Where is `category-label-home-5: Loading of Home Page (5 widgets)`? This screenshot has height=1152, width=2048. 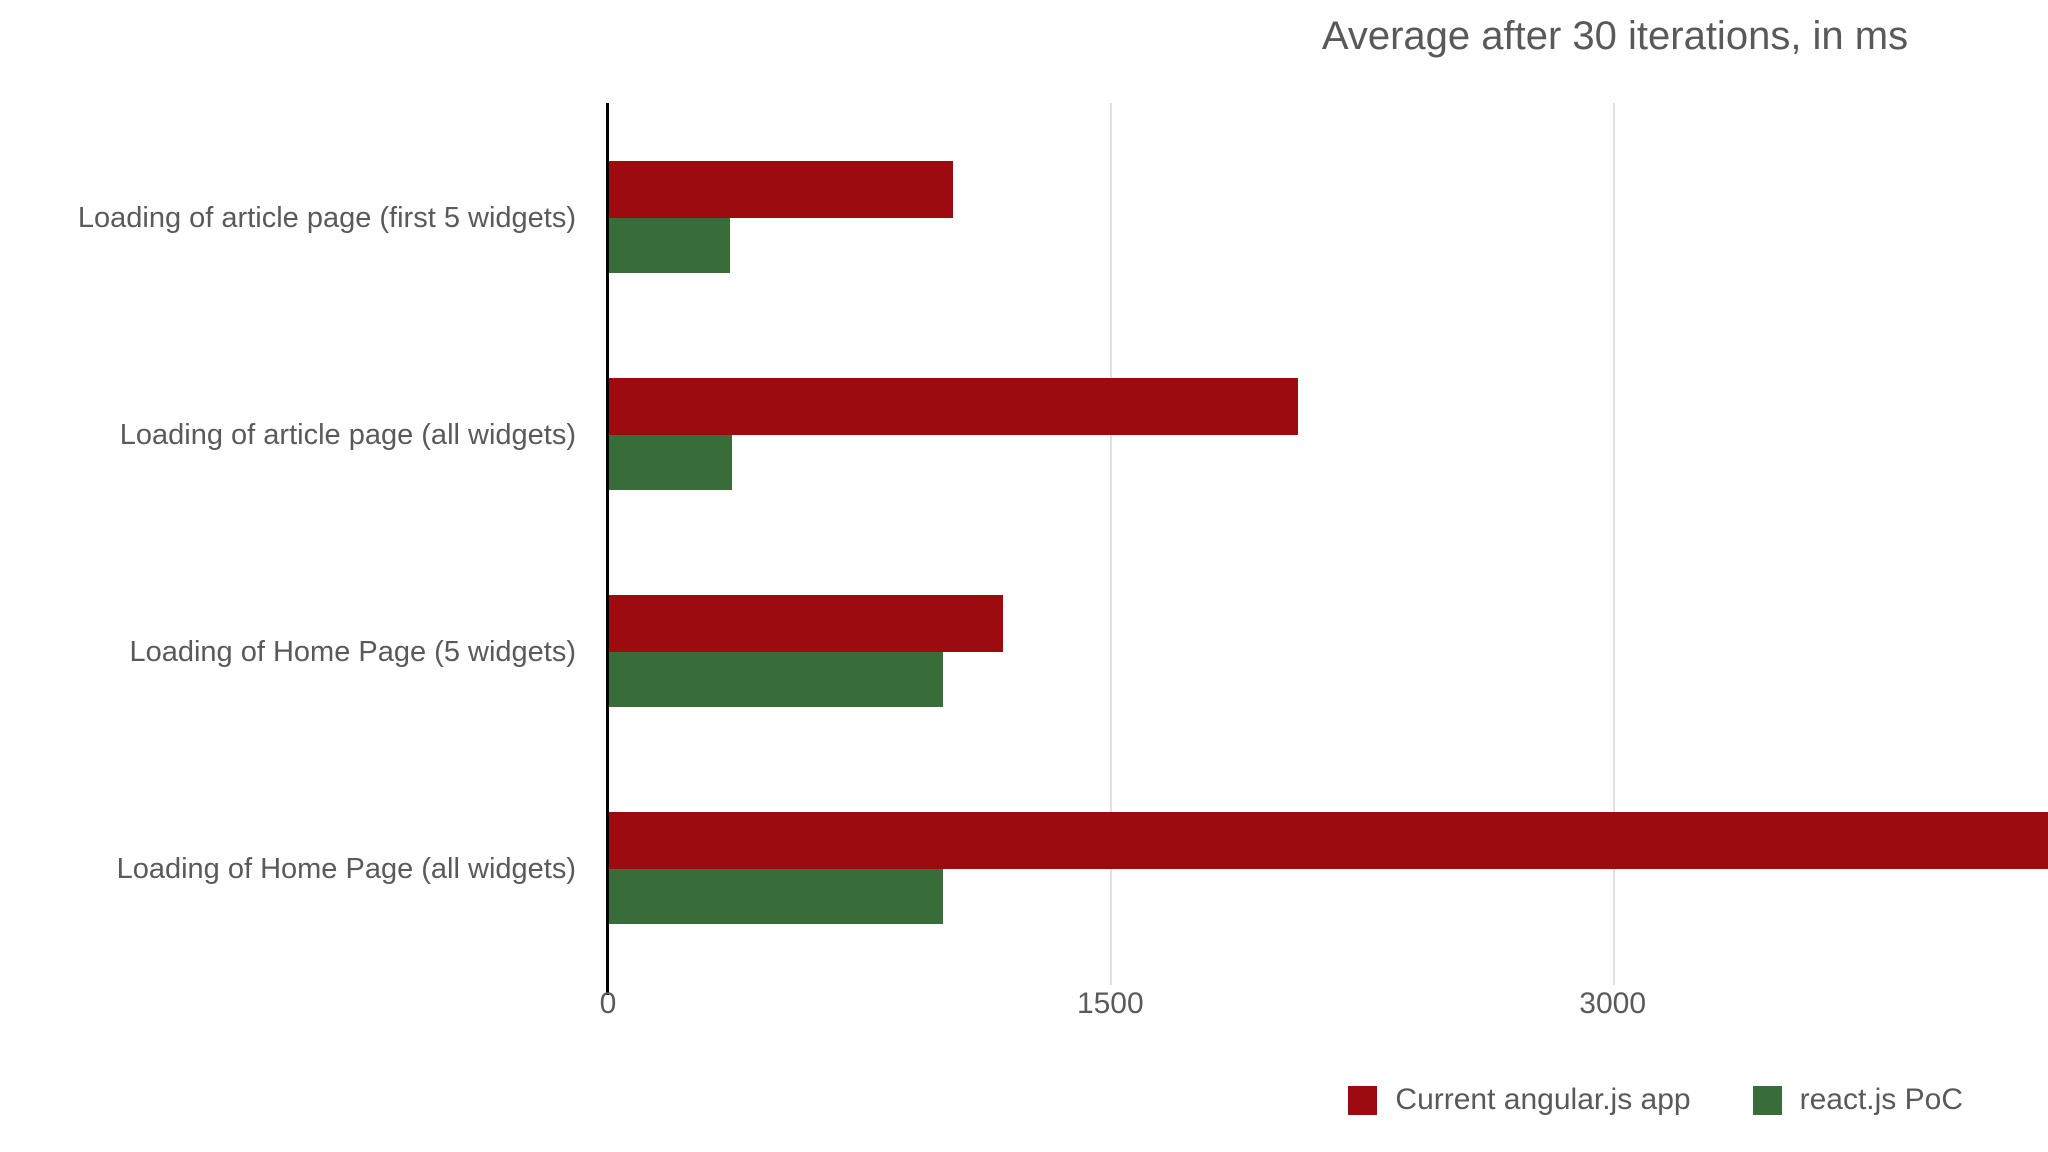
category-label-home-5: Loading of Home Page (5 widgets) is located at coordinates (352, 652).